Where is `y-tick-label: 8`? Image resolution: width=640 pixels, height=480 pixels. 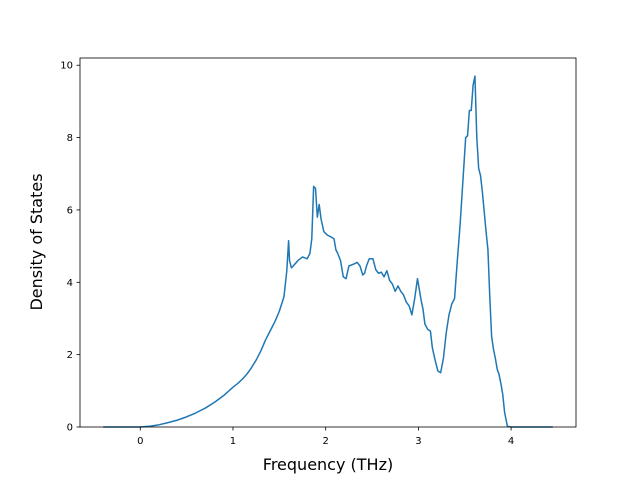
y-tick-label: 8 is located at coordinates (70, 138).